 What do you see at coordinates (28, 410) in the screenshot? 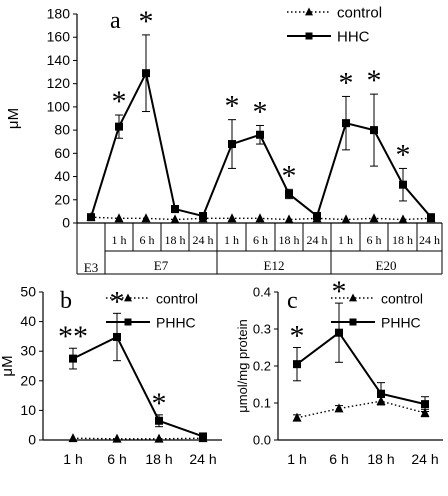
I see `y-tick-label: 10` at bounding box center [28, 410].